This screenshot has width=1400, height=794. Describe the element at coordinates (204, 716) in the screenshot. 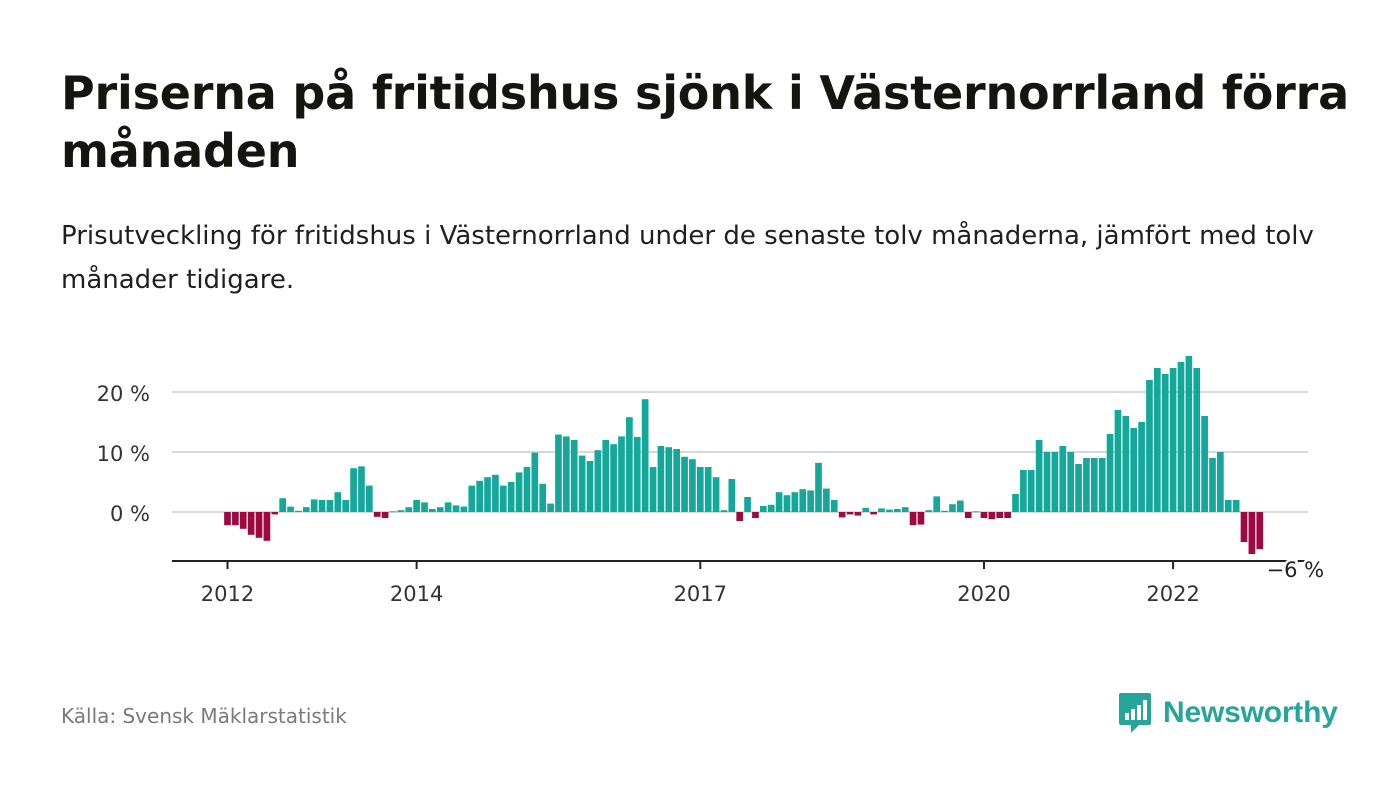

I see `source-note: Källa: Svensk Mäklarstatistik` at that location.